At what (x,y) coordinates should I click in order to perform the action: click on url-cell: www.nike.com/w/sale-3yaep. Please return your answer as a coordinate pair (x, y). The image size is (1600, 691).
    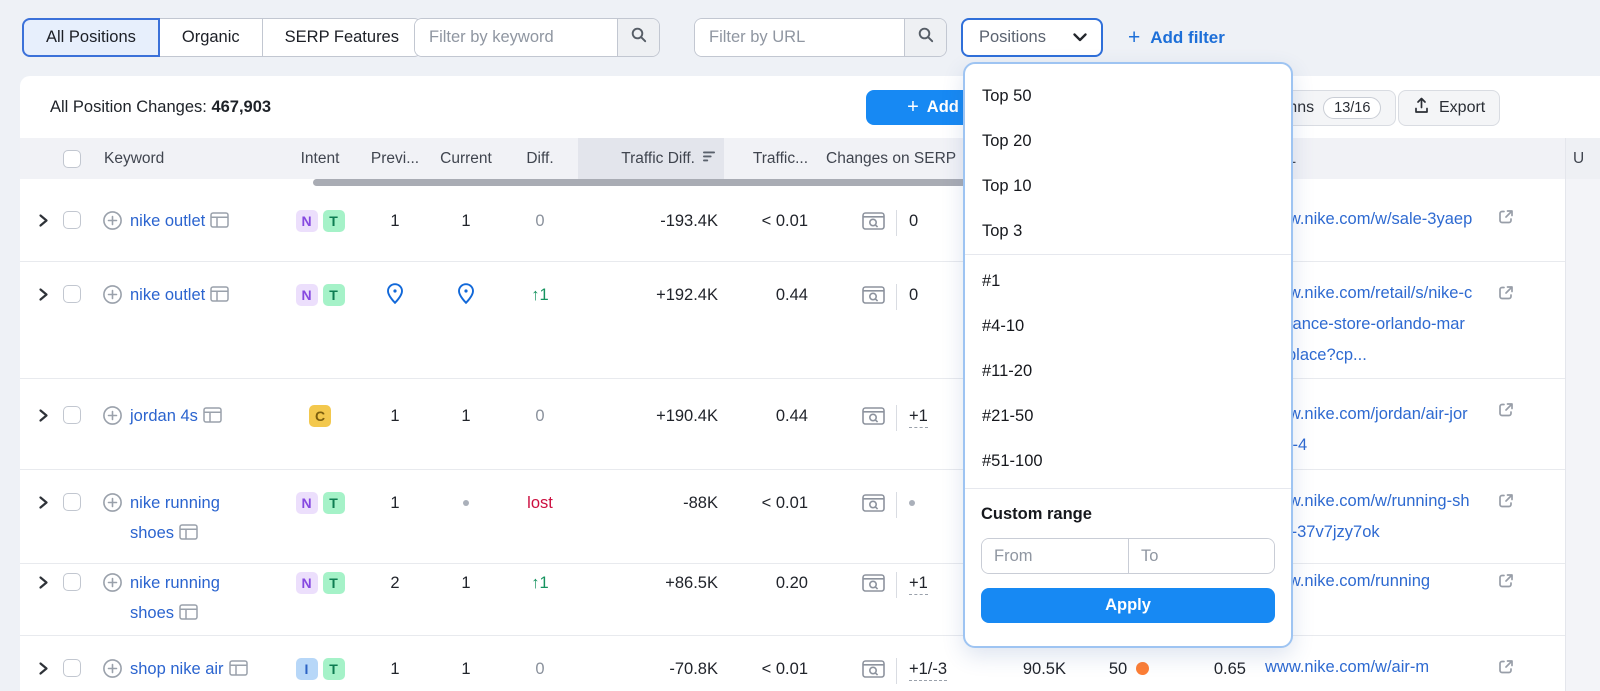
    Looking at the image, I should click on (1395, 223).